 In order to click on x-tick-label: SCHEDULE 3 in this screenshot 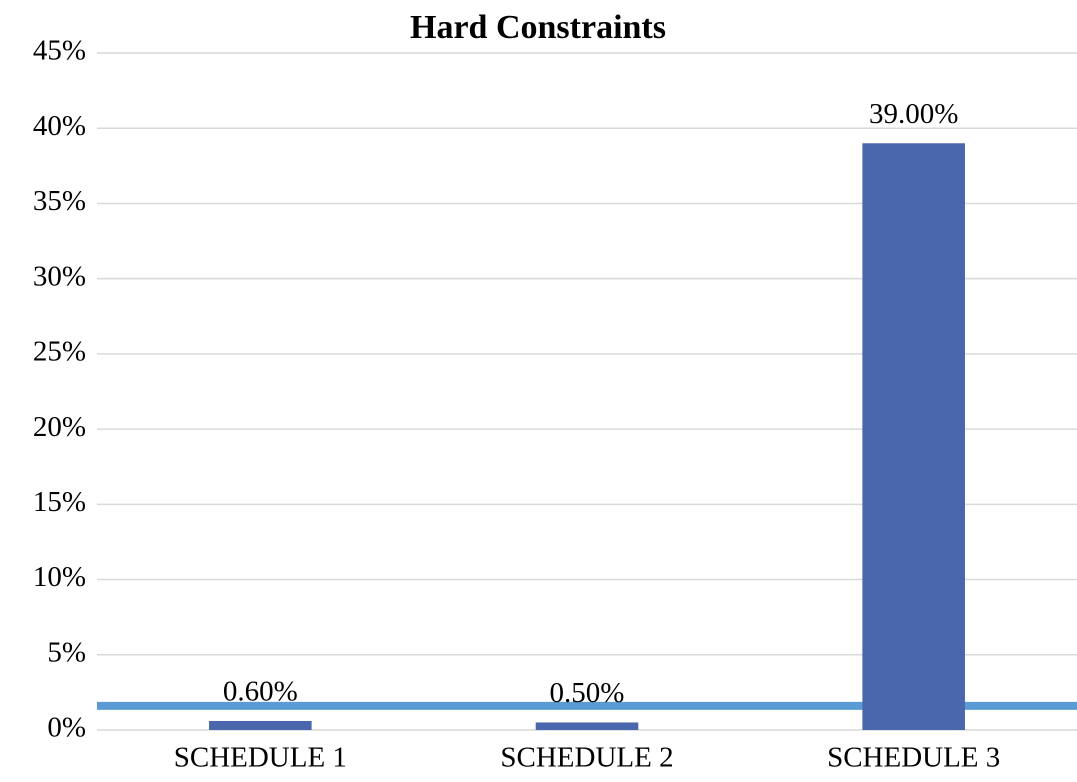, I will do `click(913, 758)`.